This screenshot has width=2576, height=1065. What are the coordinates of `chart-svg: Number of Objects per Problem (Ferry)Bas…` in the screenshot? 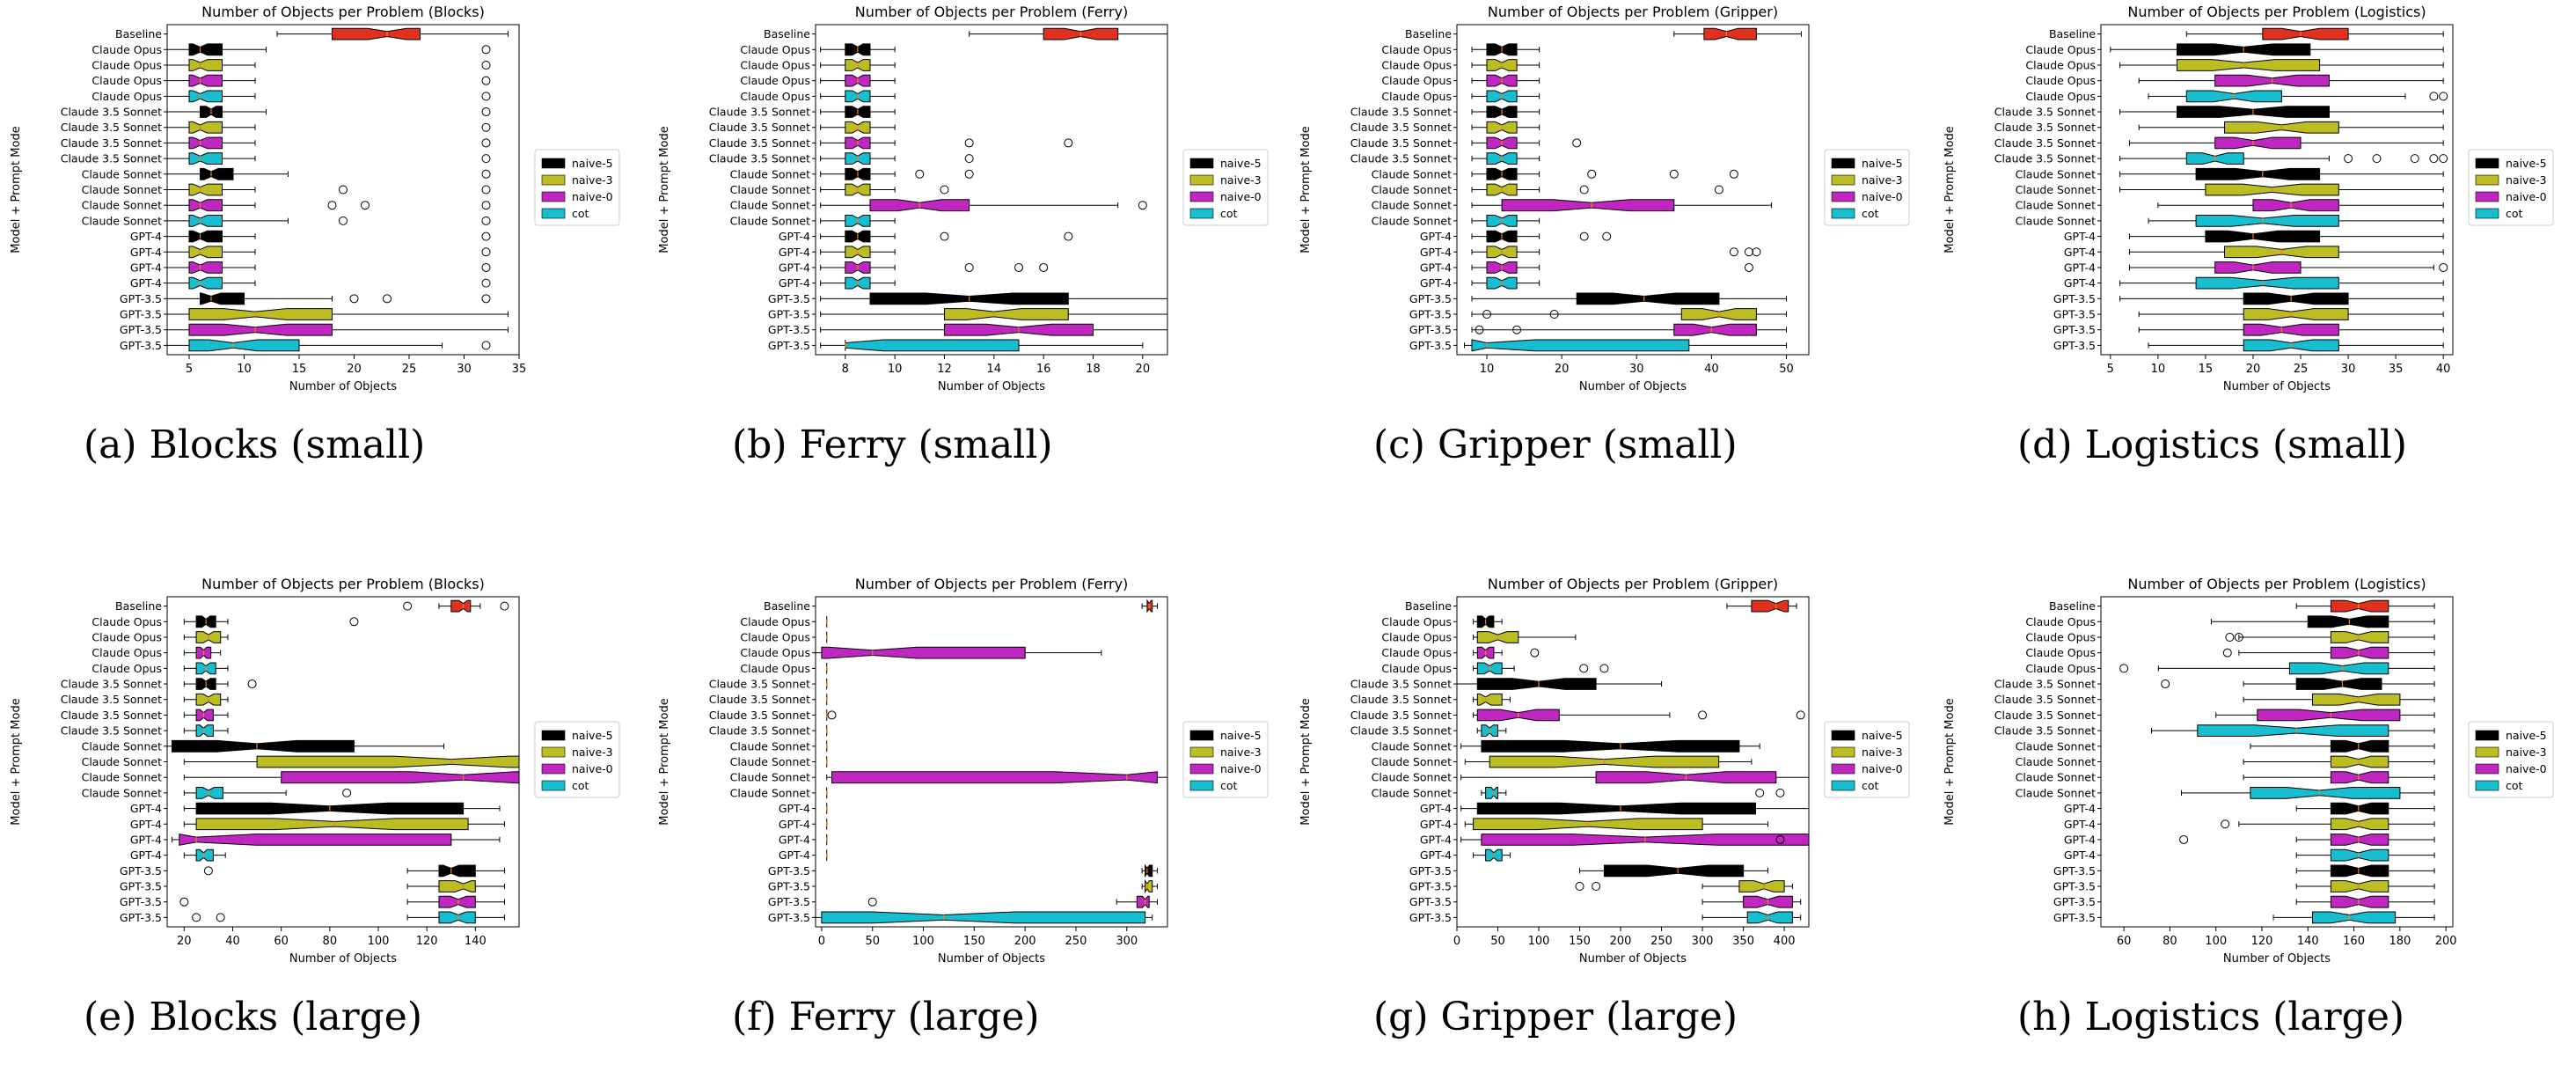 It's located at (969, 774).